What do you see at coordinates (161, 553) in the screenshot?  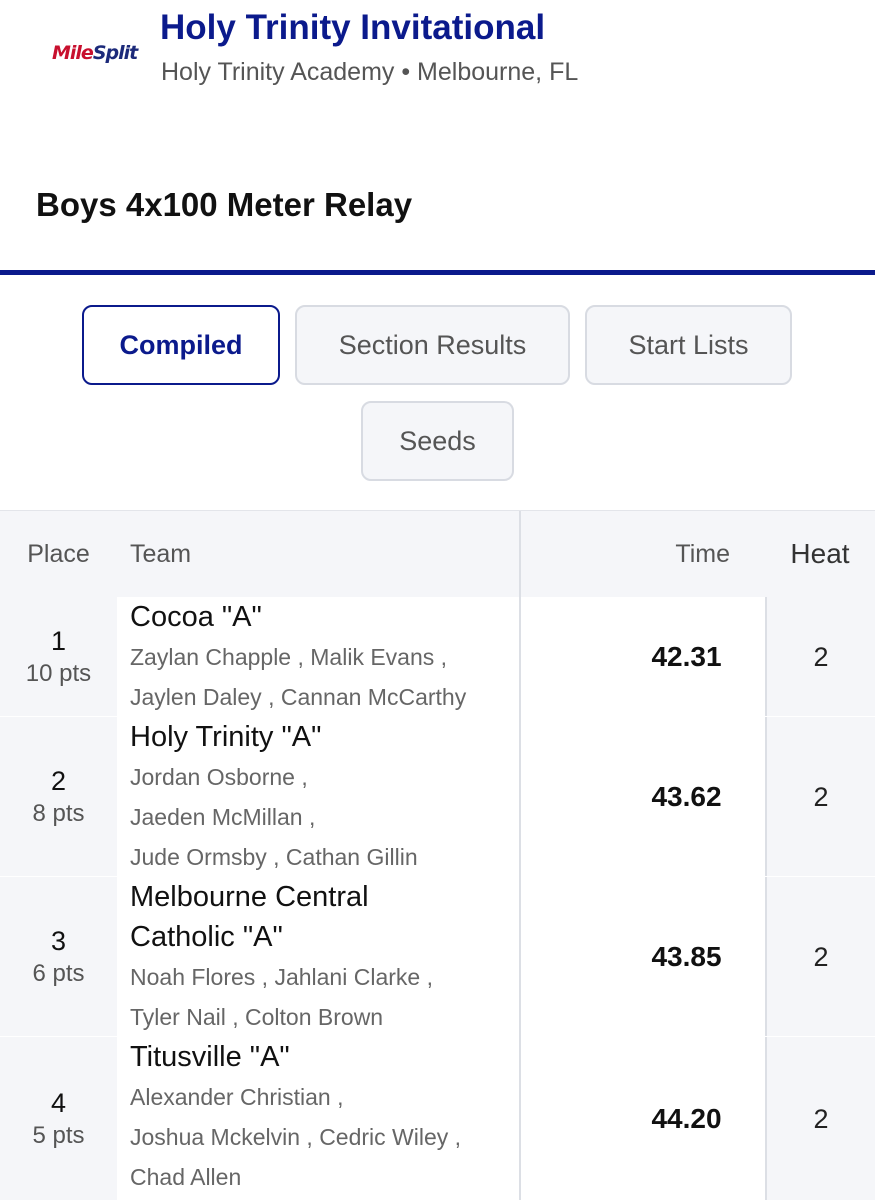 I see `column-header-team: Team` at bounding box center [161, 553].